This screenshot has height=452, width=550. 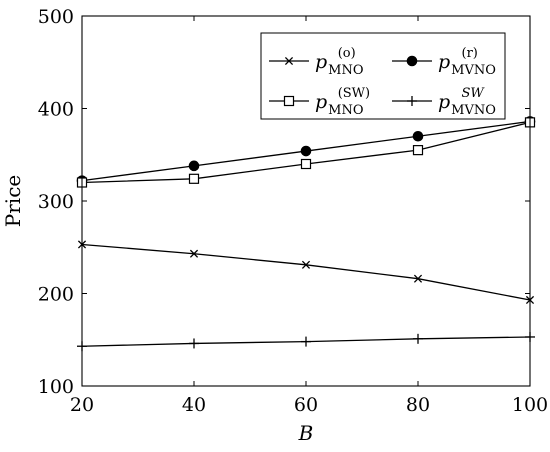 What do you see at coordinates (13, 201) in the screenshot?
I see `y-axis-label: Price` at bounding box center [13, 201].